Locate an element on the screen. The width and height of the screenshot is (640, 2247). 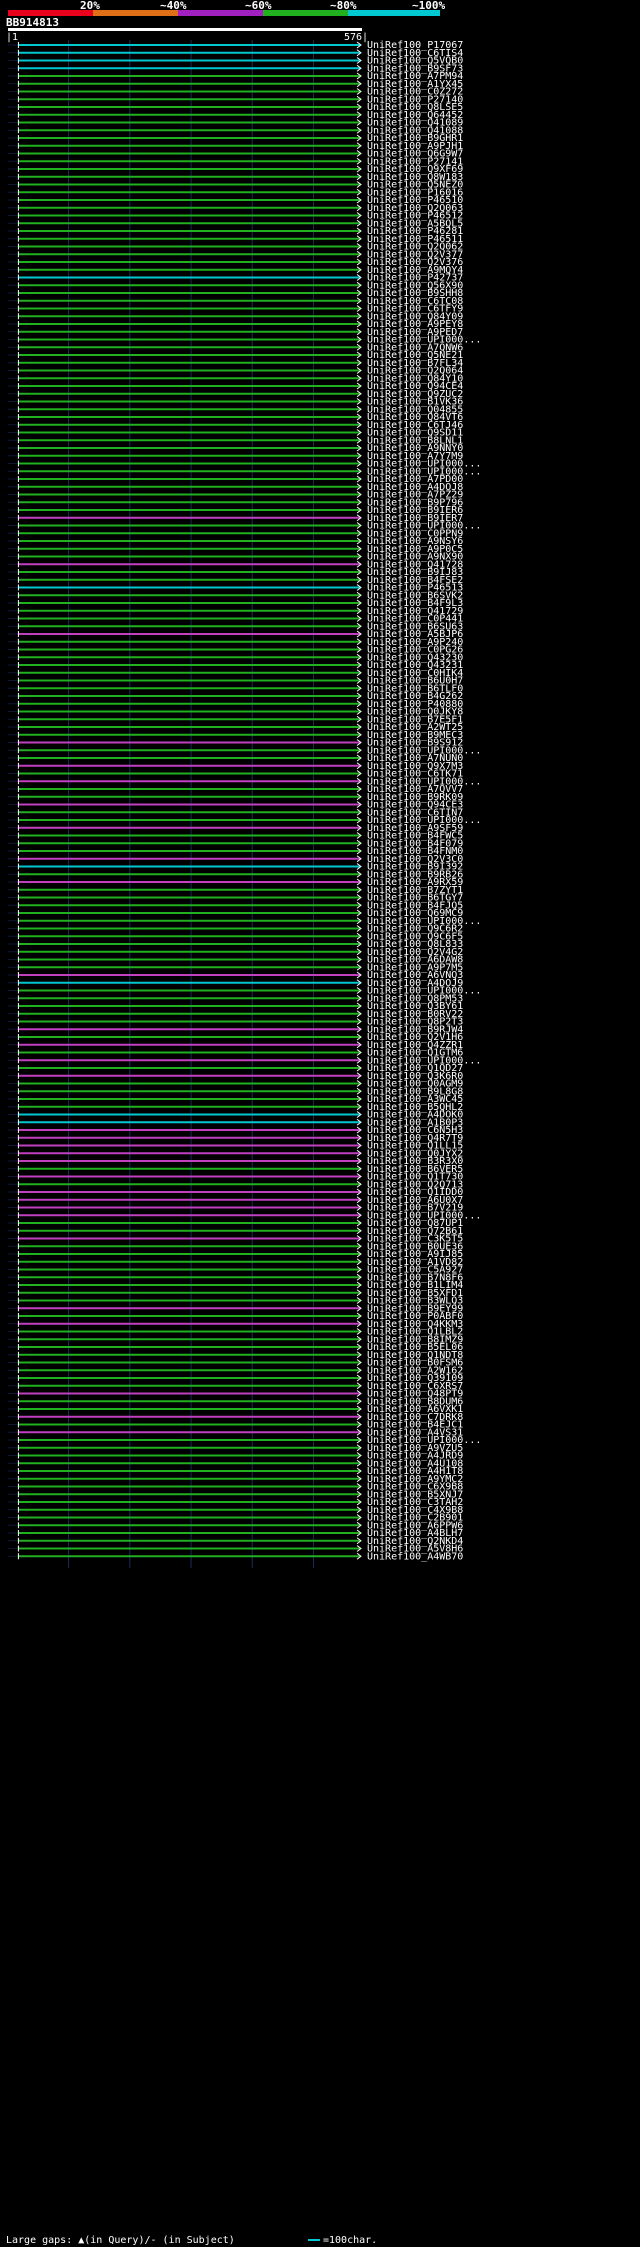
hit-label: UniRef100_P46512 is located at coordinates (415, 216).